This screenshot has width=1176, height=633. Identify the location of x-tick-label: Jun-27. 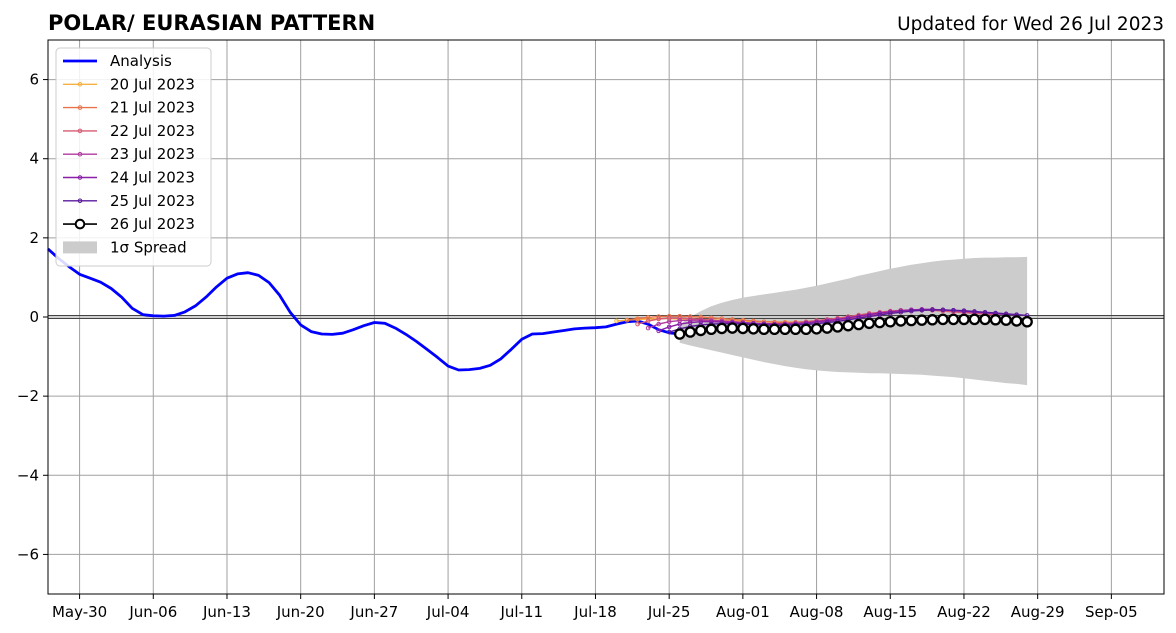
(373, 612).